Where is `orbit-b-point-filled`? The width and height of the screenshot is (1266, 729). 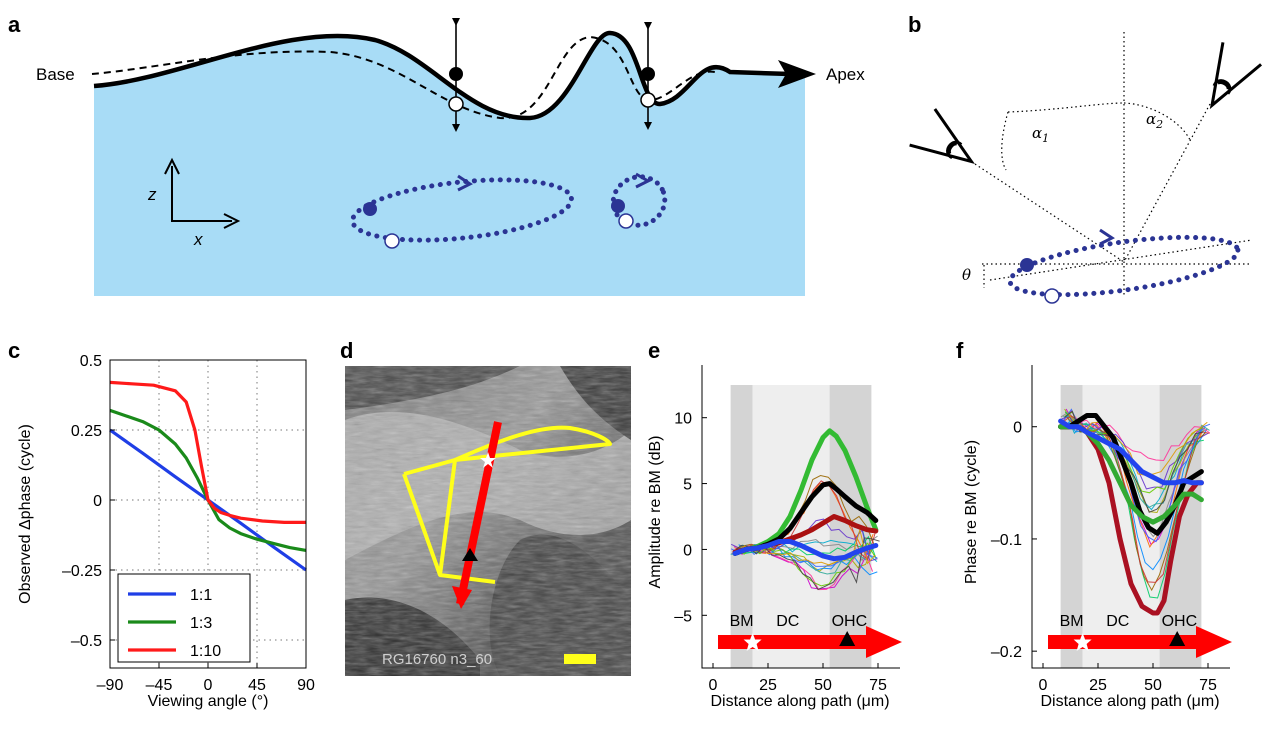
orbit-b-point-filled is located at coordinates (1027, 265).